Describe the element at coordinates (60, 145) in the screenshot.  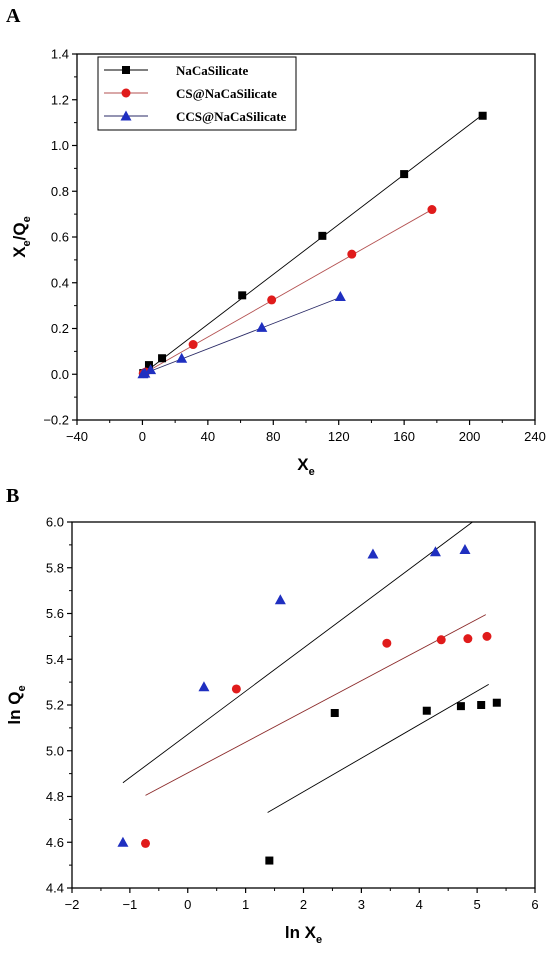
I see `y-tick-label: 1.0` at that location.